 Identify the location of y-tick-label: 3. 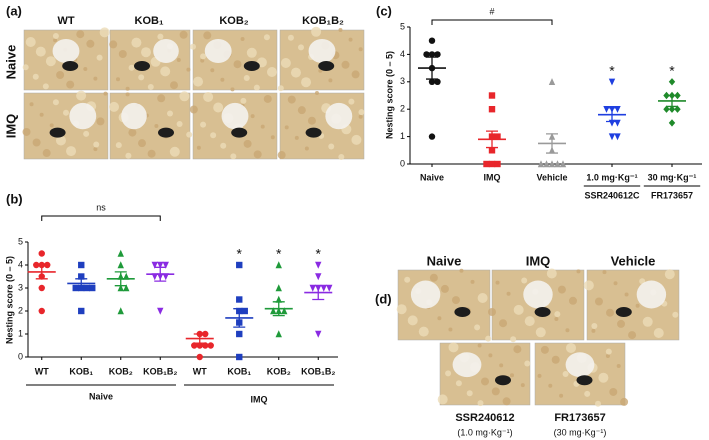
(402, 81).